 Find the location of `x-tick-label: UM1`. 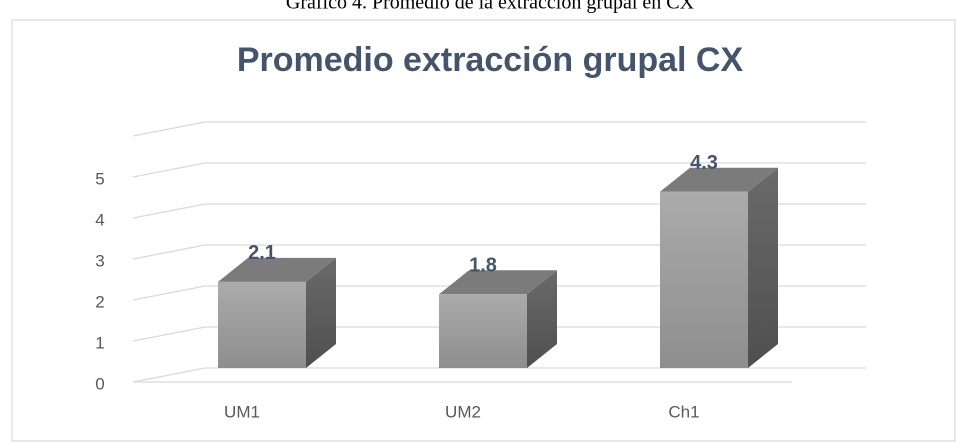

x-tick-label: UM1 is located at coordinates (242, 411).